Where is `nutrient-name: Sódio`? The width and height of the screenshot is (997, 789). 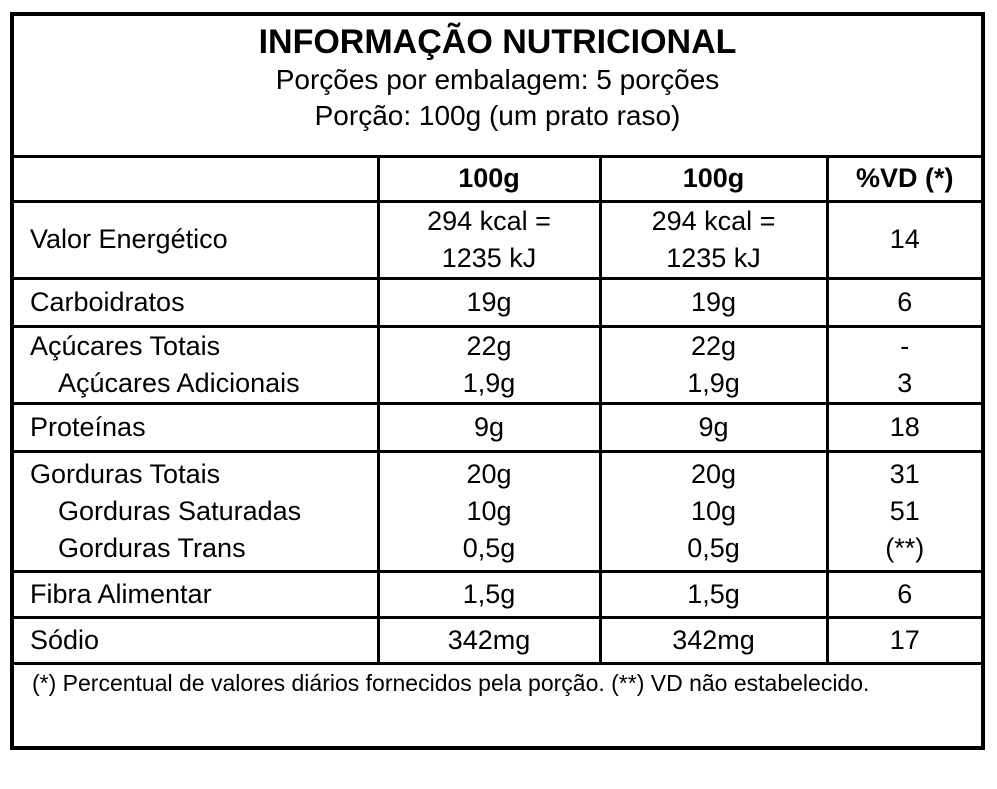
nutrient-name: Sódio is located at coordinates (65, 639).